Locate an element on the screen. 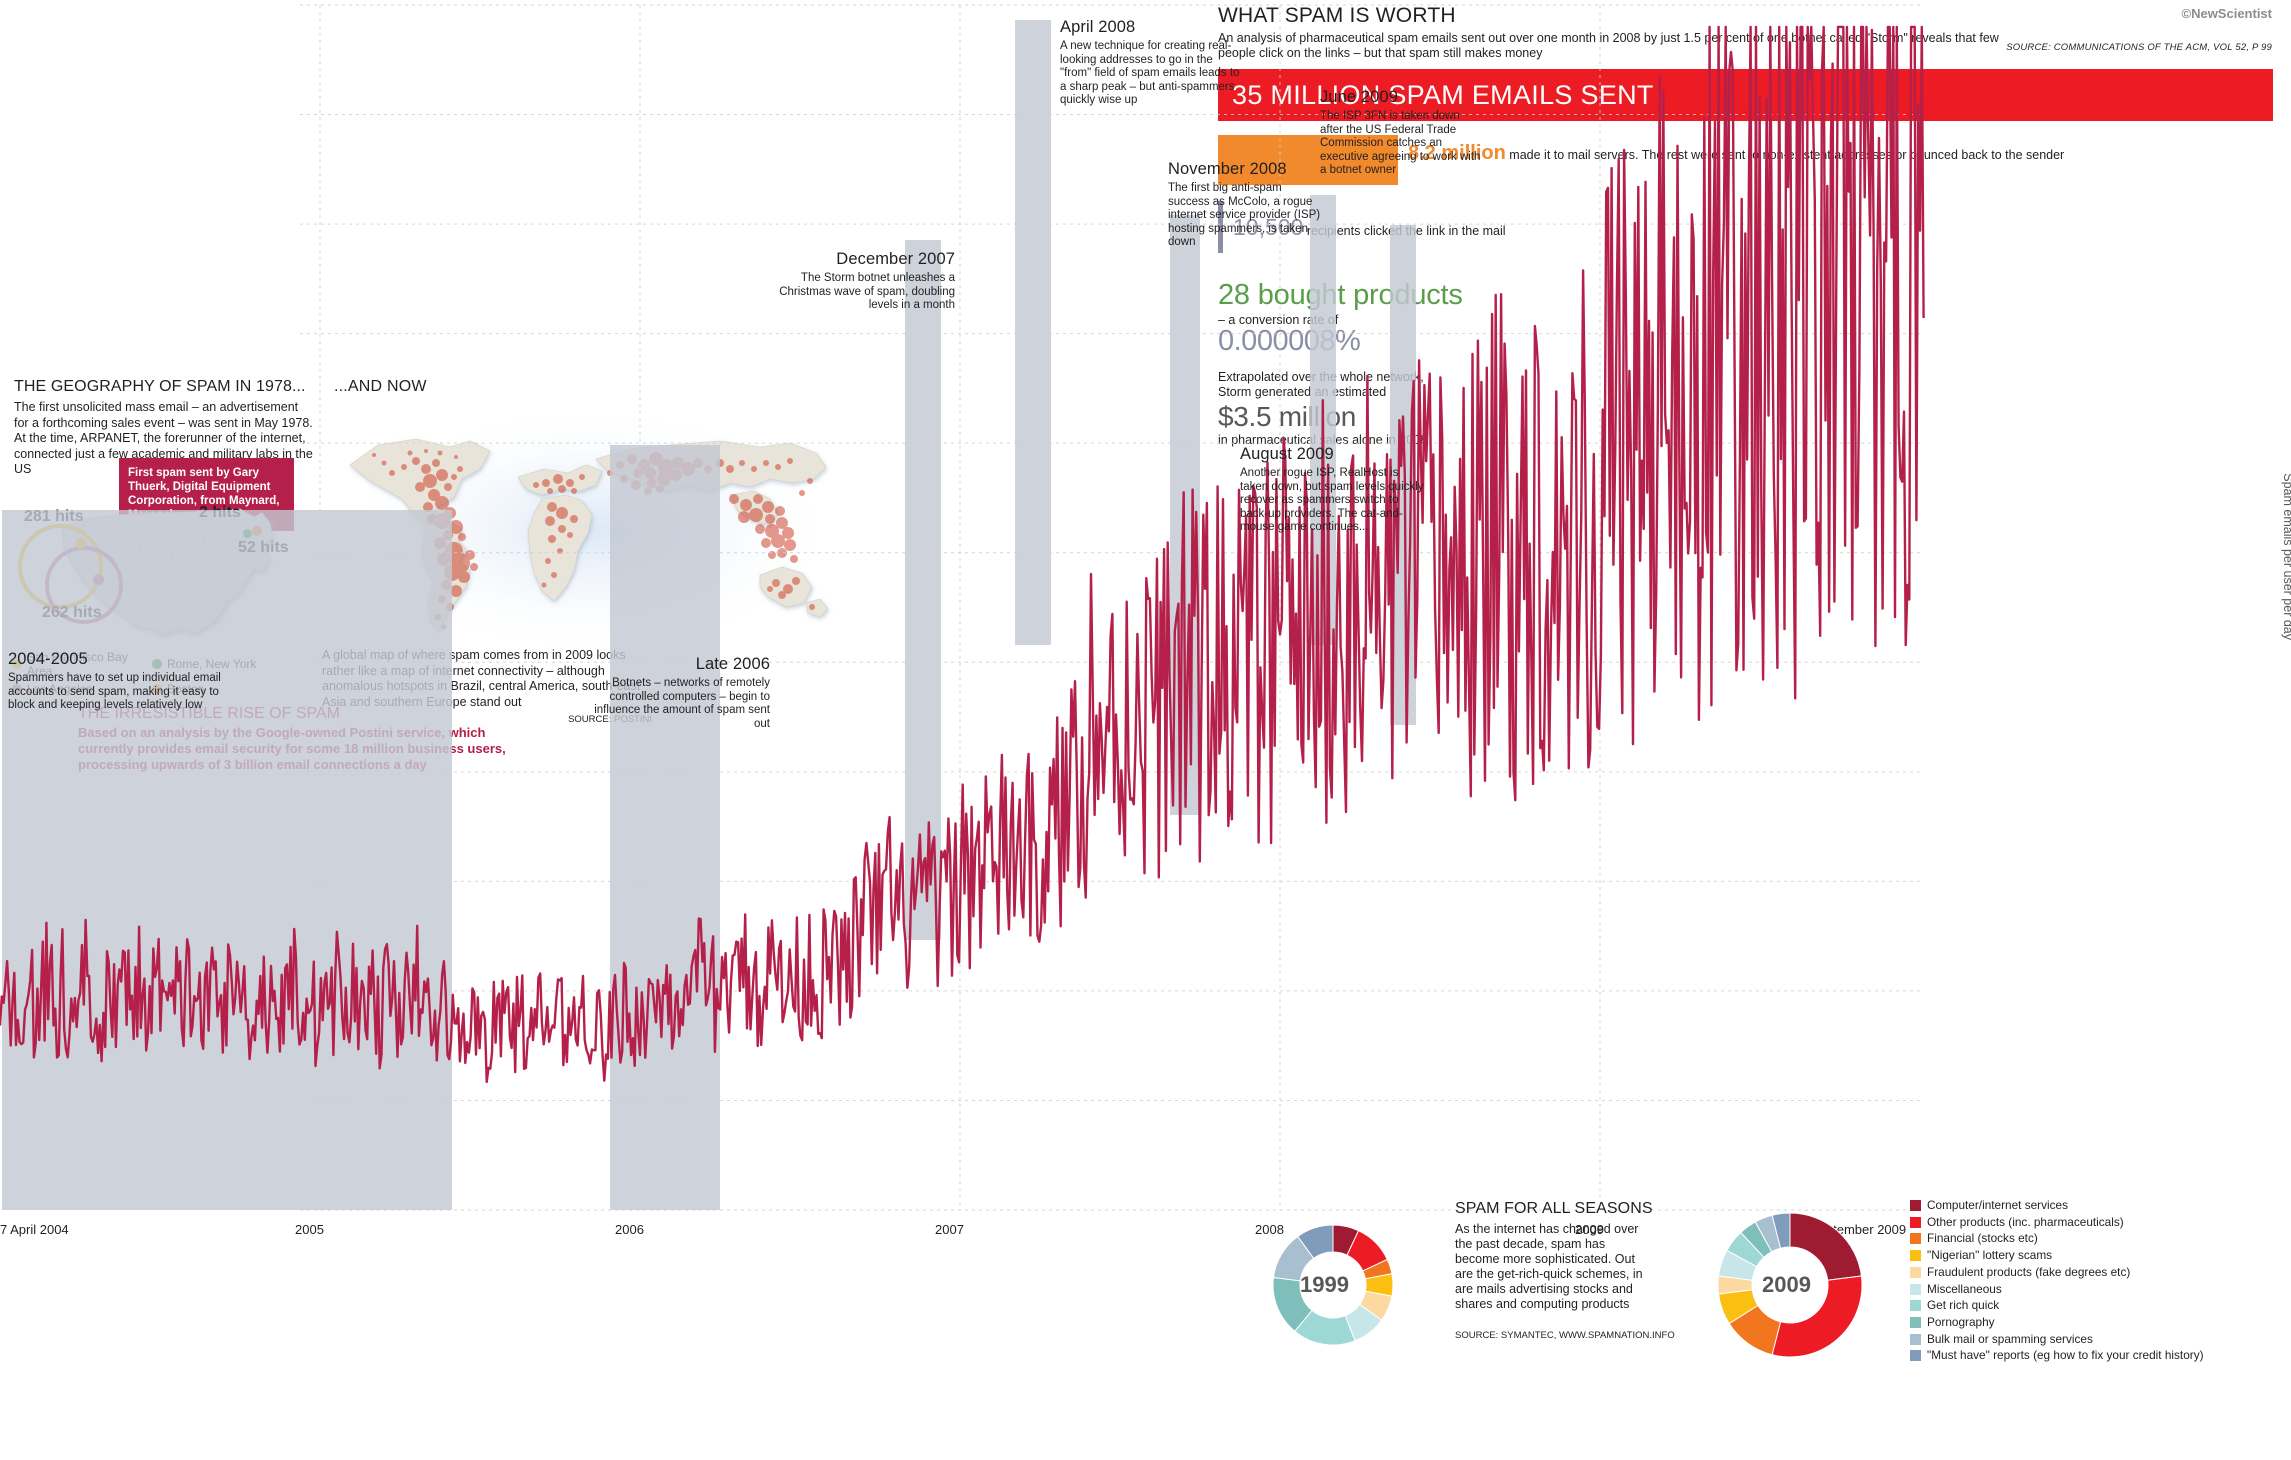 The image size is (2291, 1460). clicked-bar is located at coordinates (1220, 227).